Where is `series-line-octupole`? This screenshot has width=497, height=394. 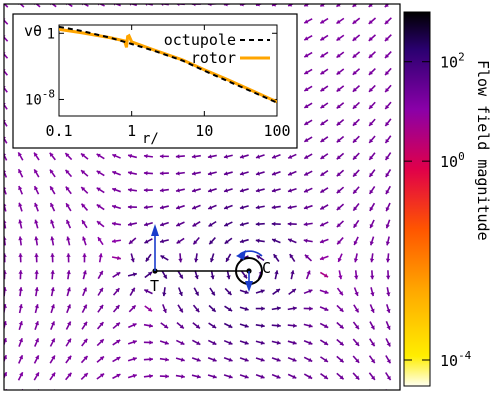
series-line-octupole is located at coordinates (168, 64).